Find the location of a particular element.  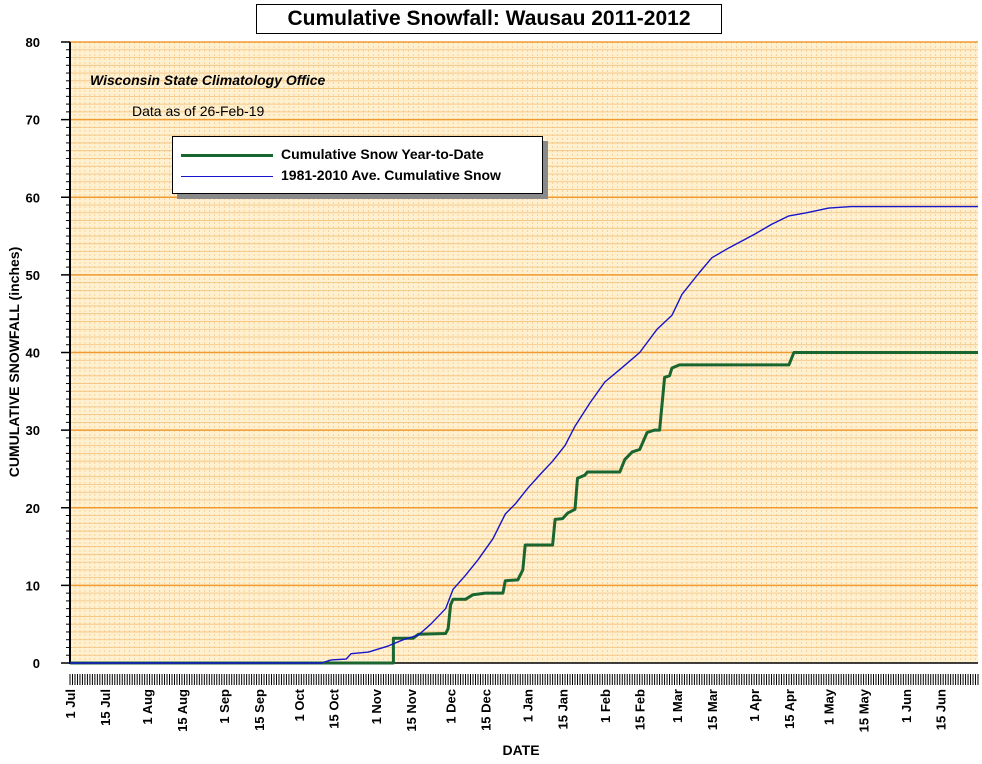

source-label: Wisconsin State Climatology Office is located at coordinates (208, 80).